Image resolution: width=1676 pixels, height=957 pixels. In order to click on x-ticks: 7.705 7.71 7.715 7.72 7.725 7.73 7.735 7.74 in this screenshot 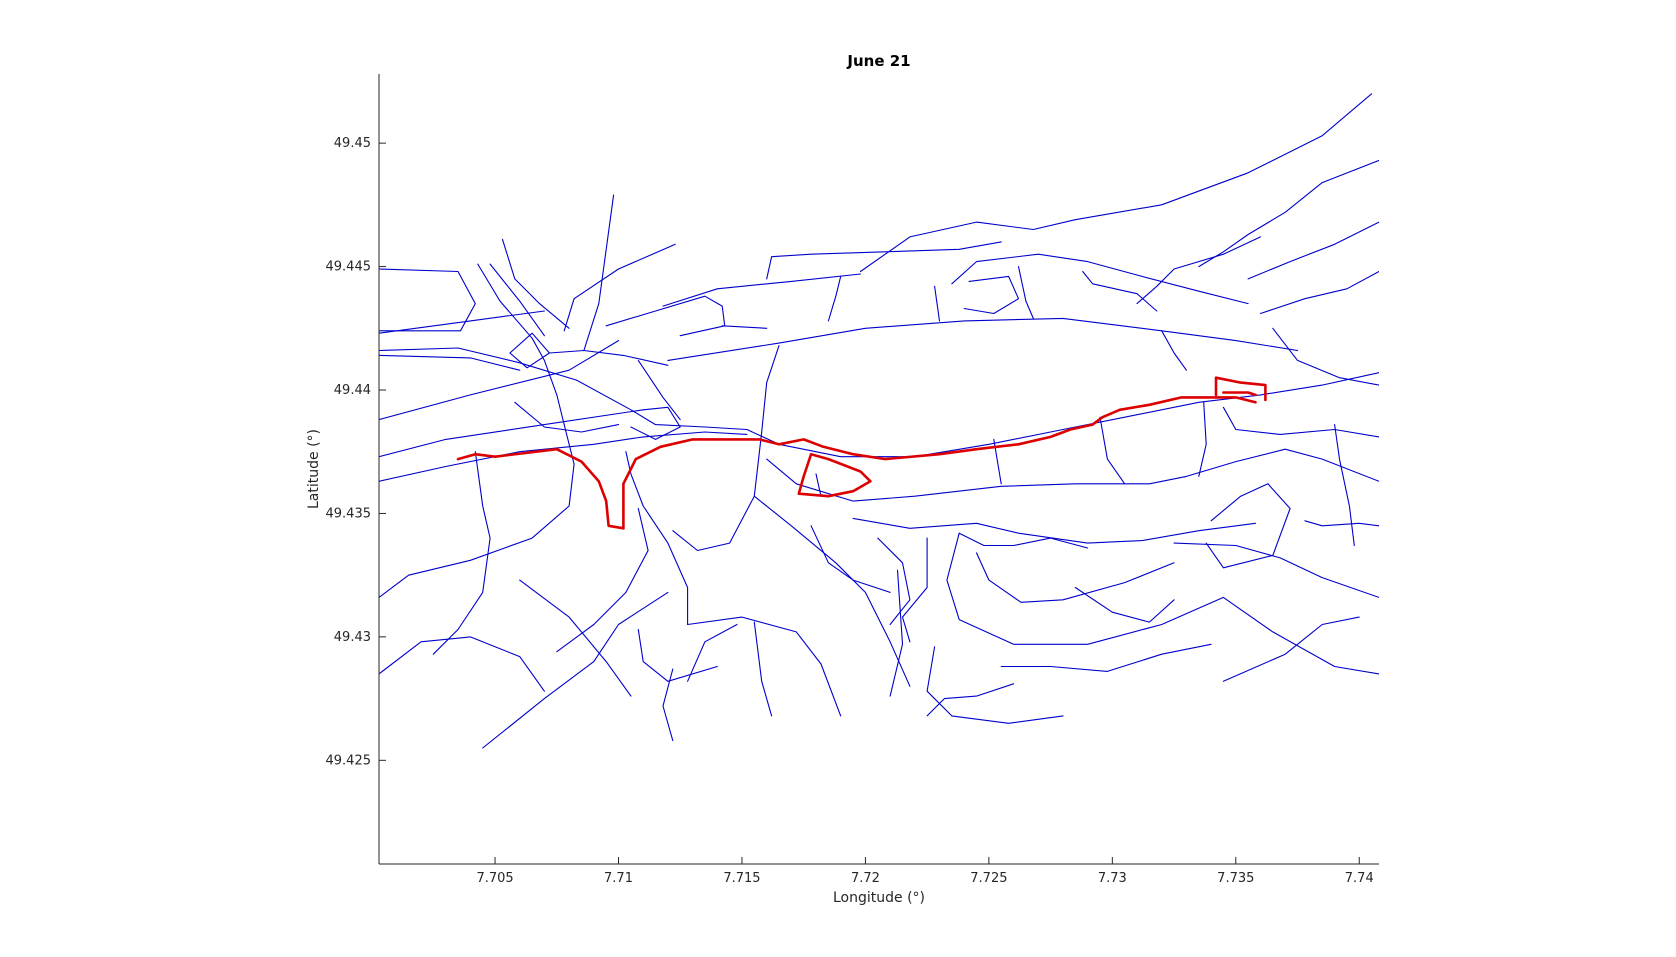, I will do `click(925, 871)`.